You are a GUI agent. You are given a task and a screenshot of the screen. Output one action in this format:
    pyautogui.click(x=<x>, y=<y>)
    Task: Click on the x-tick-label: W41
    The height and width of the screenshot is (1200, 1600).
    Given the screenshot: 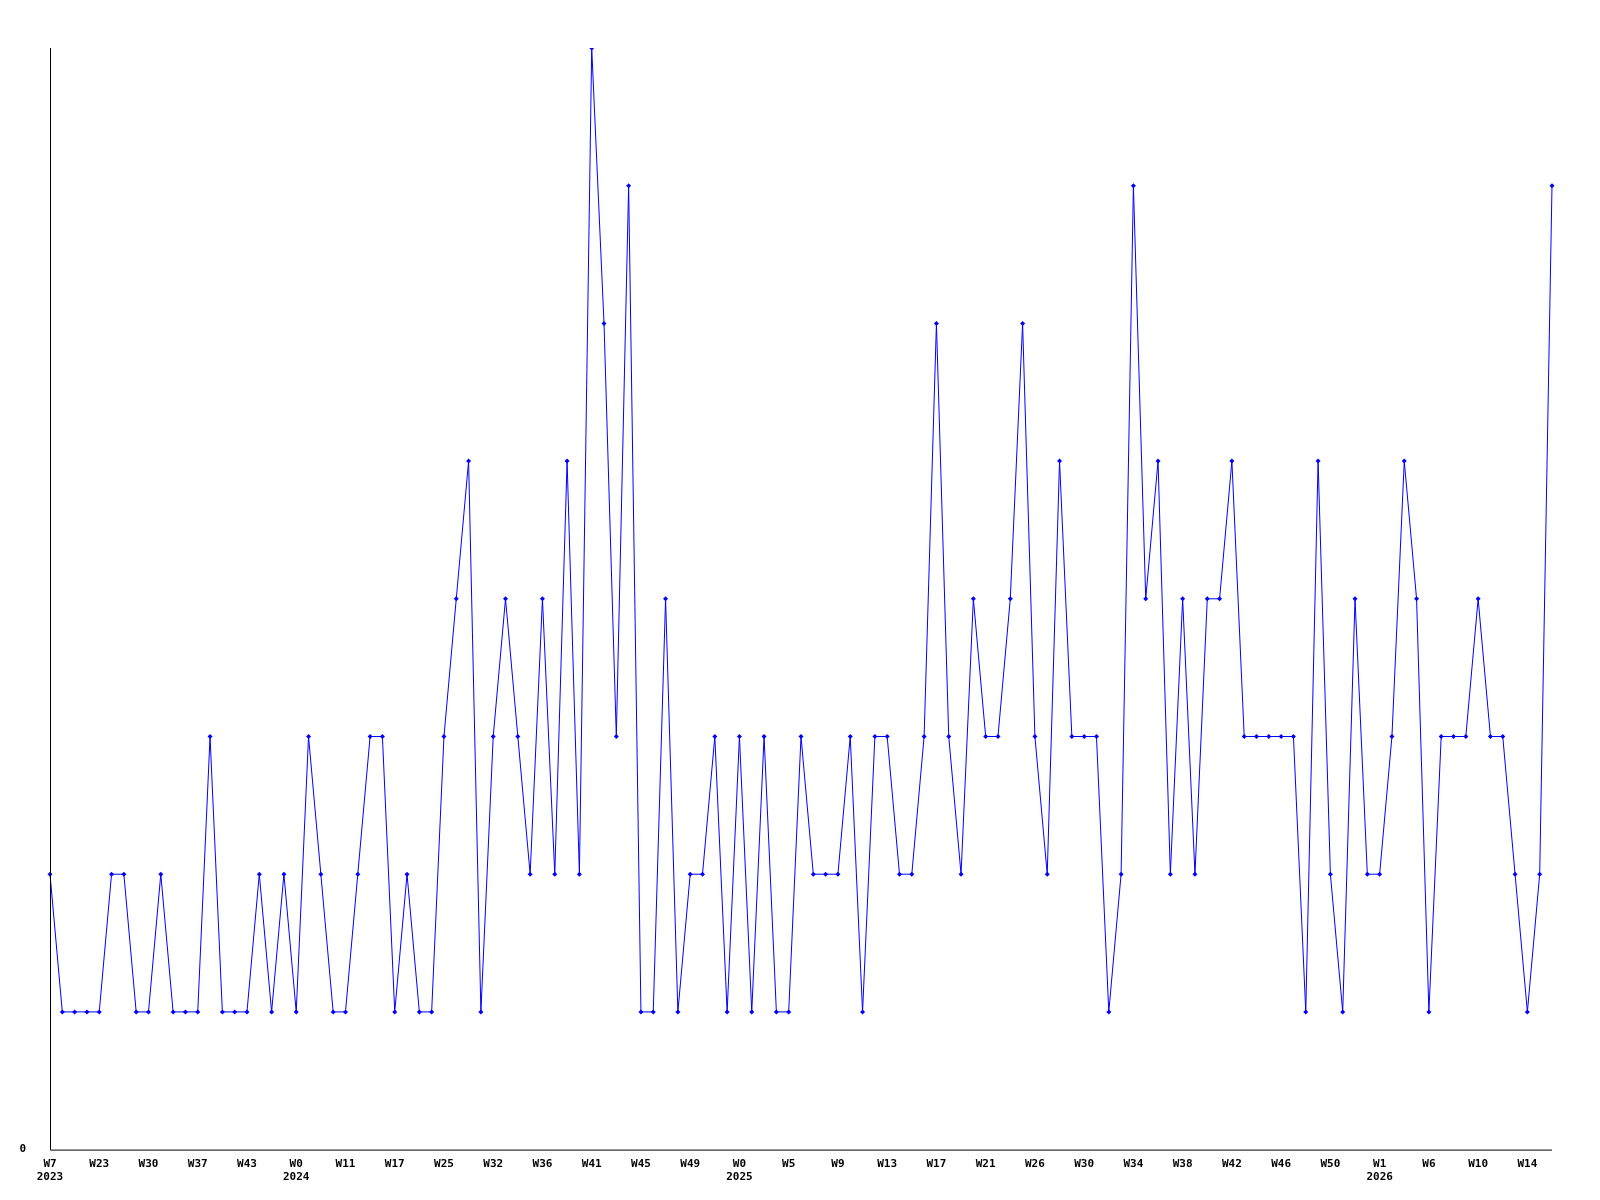 What is the action you would take?
    pyautogui.click(x=592, y=1164)
    